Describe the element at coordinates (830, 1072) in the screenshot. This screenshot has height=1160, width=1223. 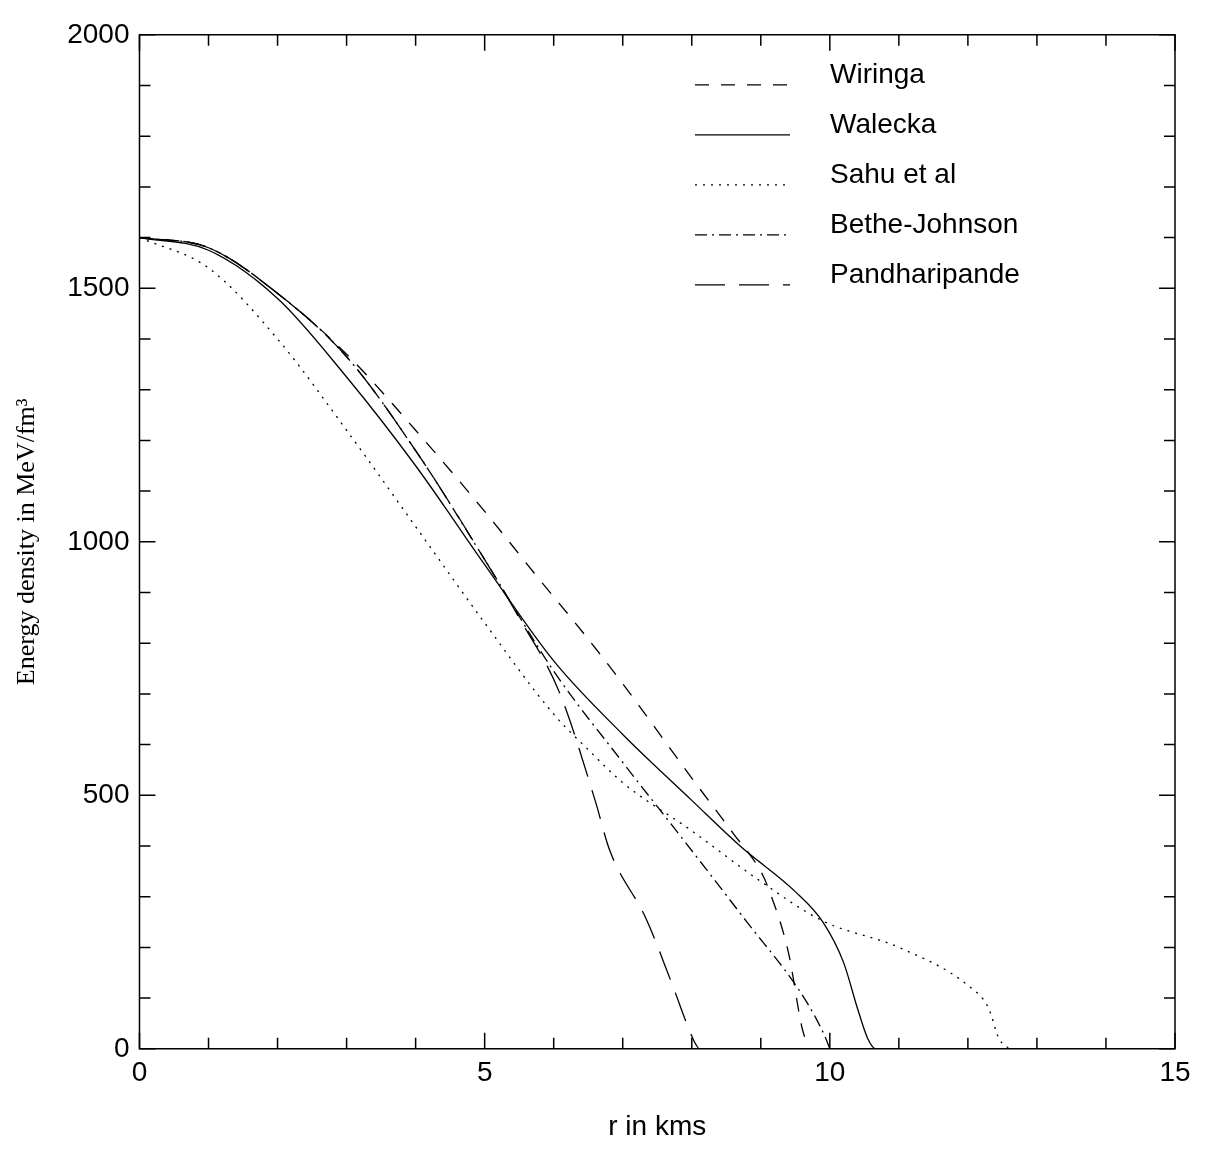
I see `x-tick-label: 10` at that location.